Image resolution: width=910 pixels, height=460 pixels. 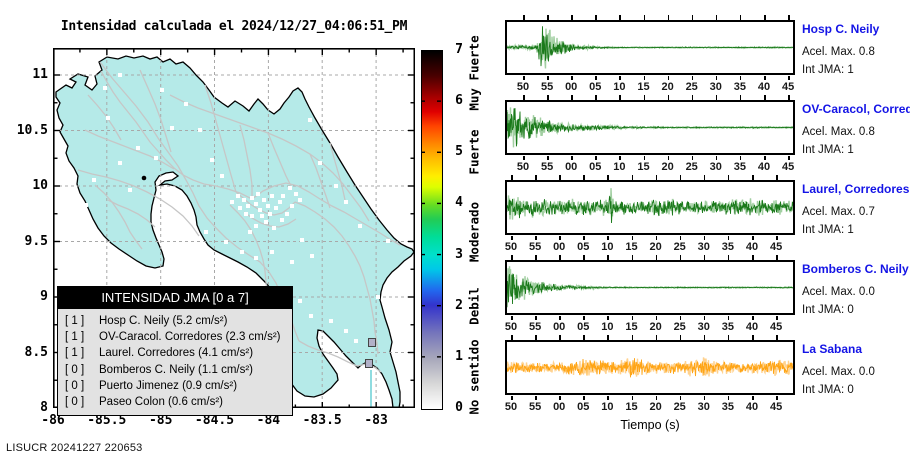 I want to click on x-tick-label: -84.5, so click(x=214, y=420).